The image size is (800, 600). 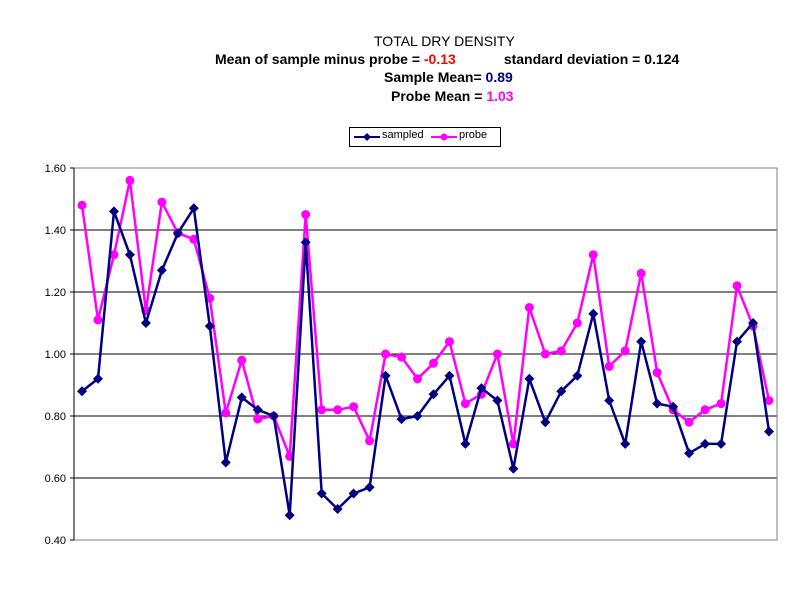 What do you see at coordinates (55, 541) in the screenshot?
I see `y-tick-label: 0.40` at bounding box center [55, 541].